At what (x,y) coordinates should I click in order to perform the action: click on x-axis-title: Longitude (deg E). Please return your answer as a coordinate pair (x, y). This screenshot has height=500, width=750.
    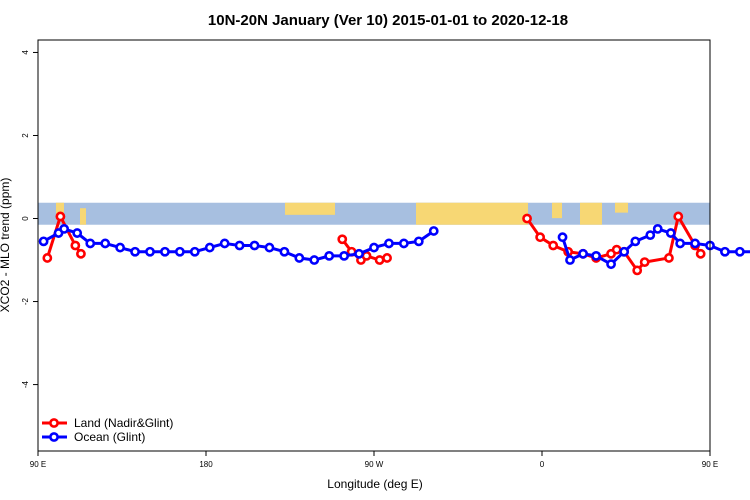
    Looking at the image, I should click on (374, 484).